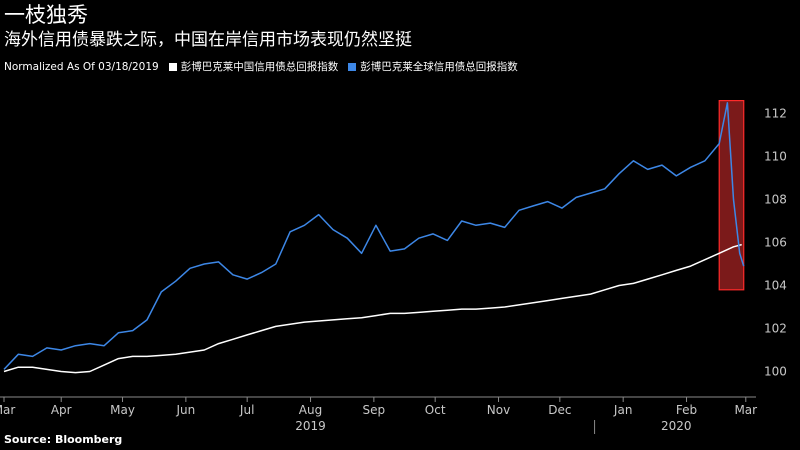  Describe the element at coordinates (559, 410) in the screenshot. I see `x-tick-label: Dec` at that location.